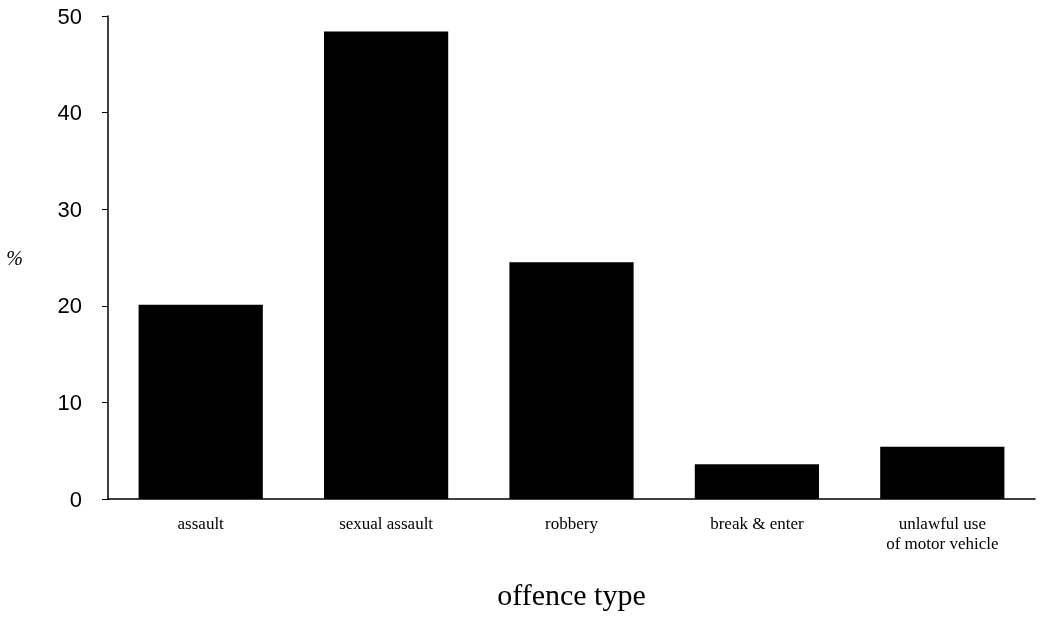 The image size is (1043, 623). I want to click on x-tick-label: break & enter, so click(757, 523).